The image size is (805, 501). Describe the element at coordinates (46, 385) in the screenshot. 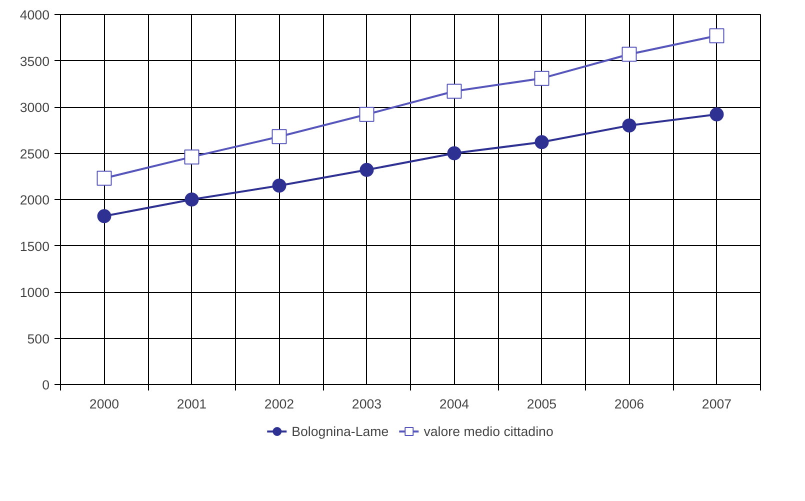

I see `y-tick-label: 0` at that location.